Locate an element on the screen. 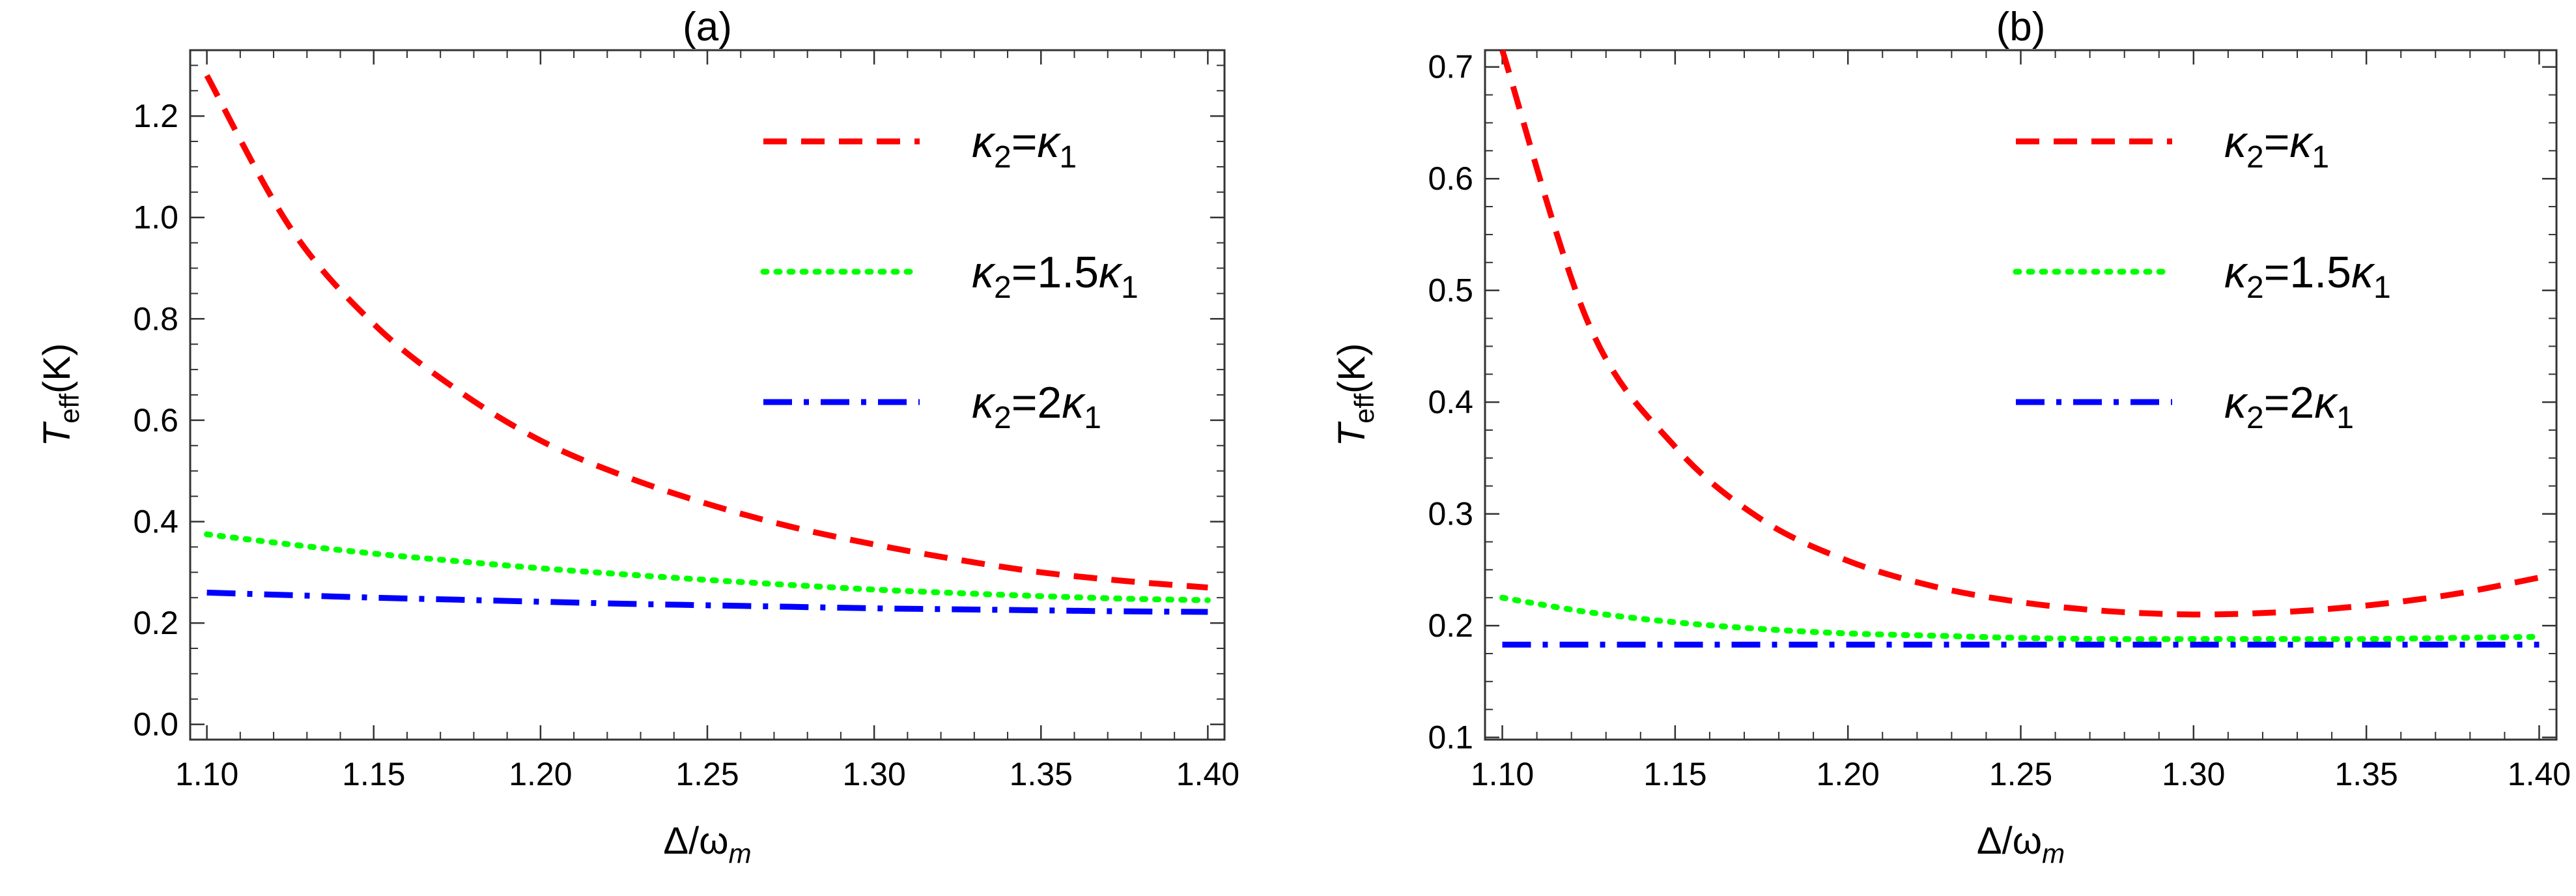 The width and height of the screenshot is (2576, 896). y-tick-label: 1.2 is located at coordinates (155, 116).